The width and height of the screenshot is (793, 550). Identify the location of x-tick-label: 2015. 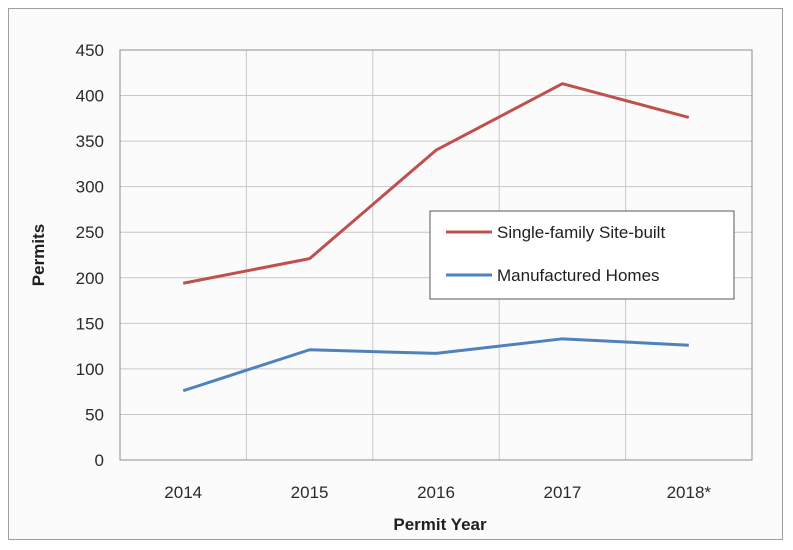
(310, 492).